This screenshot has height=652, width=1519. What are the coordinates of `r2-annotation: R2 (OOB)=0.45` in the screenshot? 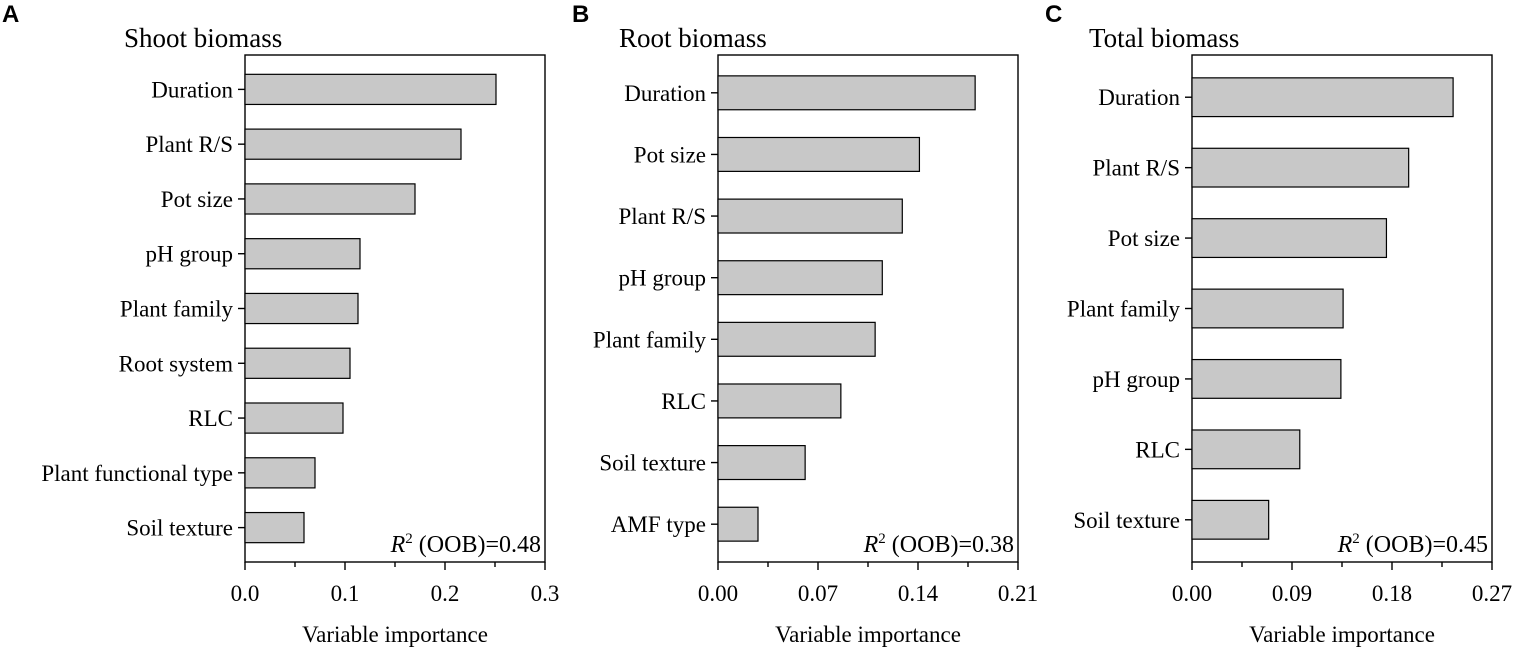 It's located at (1412, 544).